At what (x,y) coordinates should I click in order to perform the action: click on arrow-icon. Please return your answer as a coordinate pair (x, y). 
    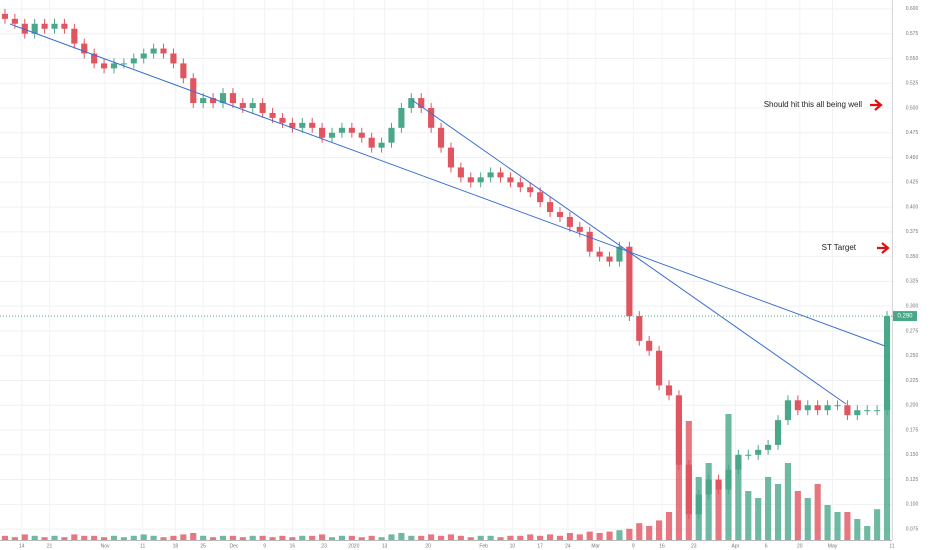
    Looking at the image, I should click on (876, 105).